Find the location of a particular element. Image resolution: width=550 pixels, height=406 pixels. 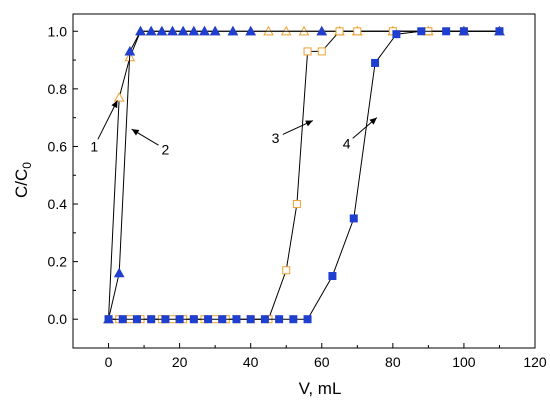

y-tick-label: 0.2 is located at coordinates (58, 262).